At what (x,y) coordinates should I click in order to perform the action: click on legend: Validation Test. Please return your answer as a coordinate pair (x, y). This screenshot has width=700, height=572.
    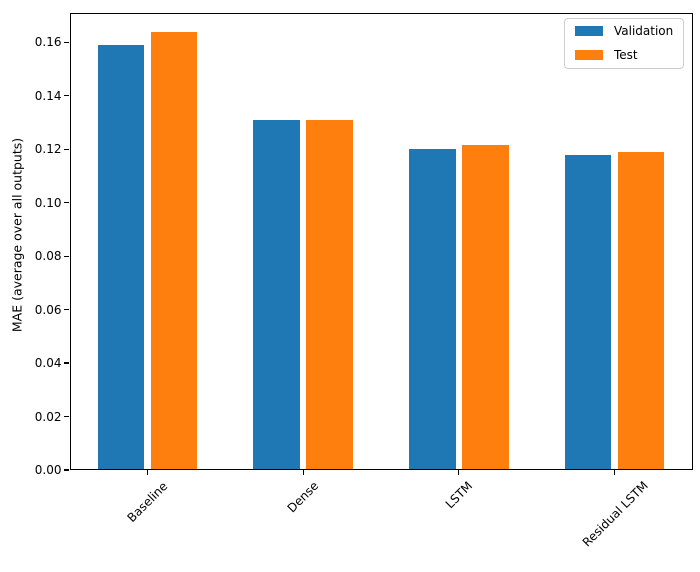
    Looking at the image, I should click on (624, 43).